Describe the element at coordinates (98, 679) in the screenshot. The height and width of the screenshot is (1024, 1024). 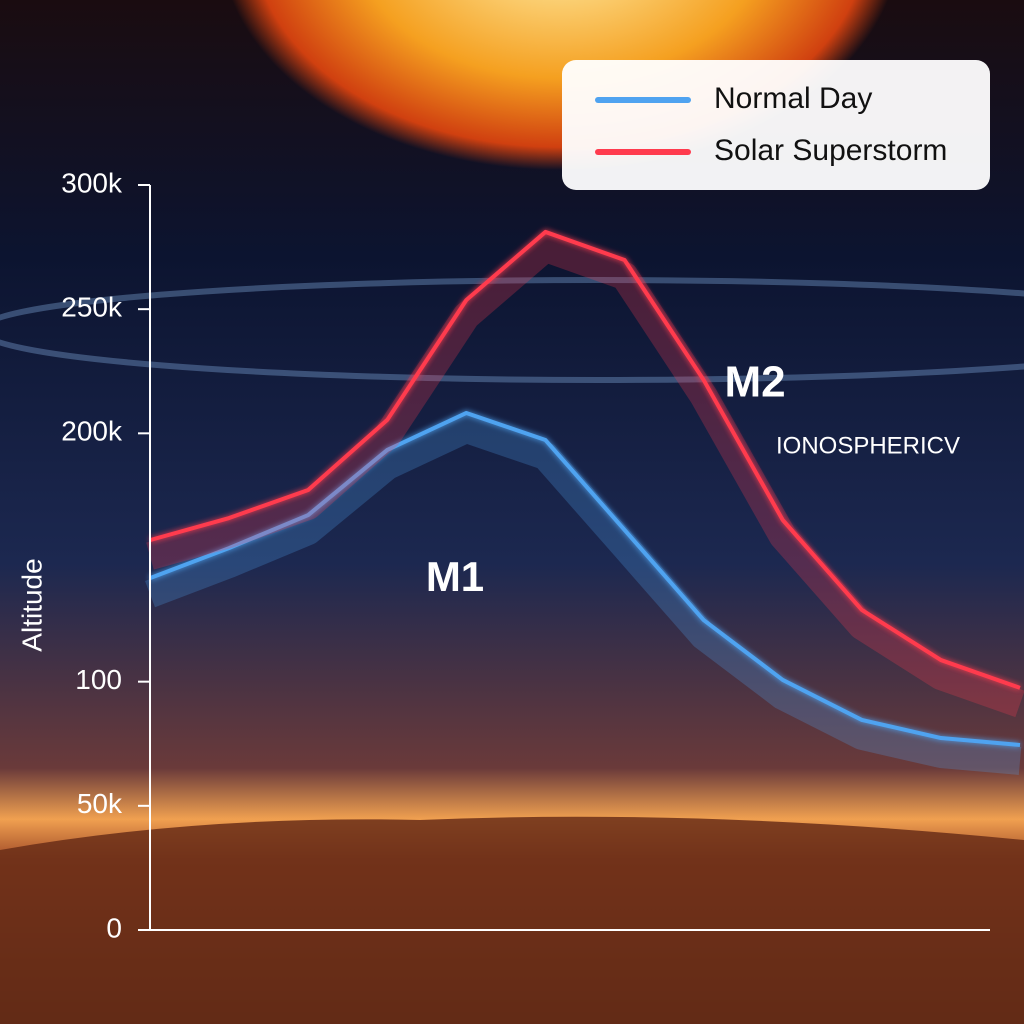
I see `y-tick-label: 100` at that location.